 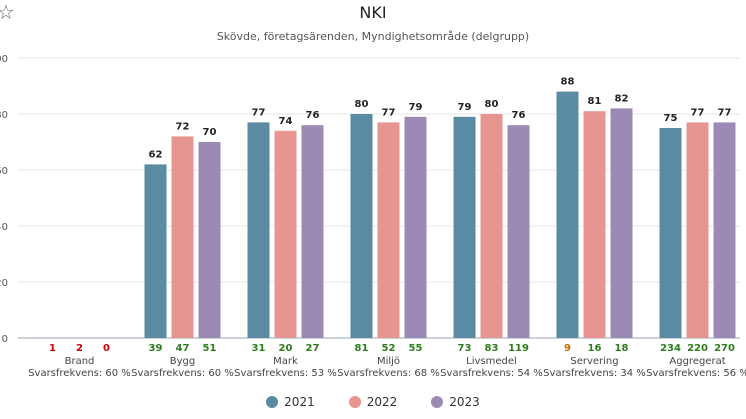 I want to click on y-tick-label: 40, so click(x=4, y=227).